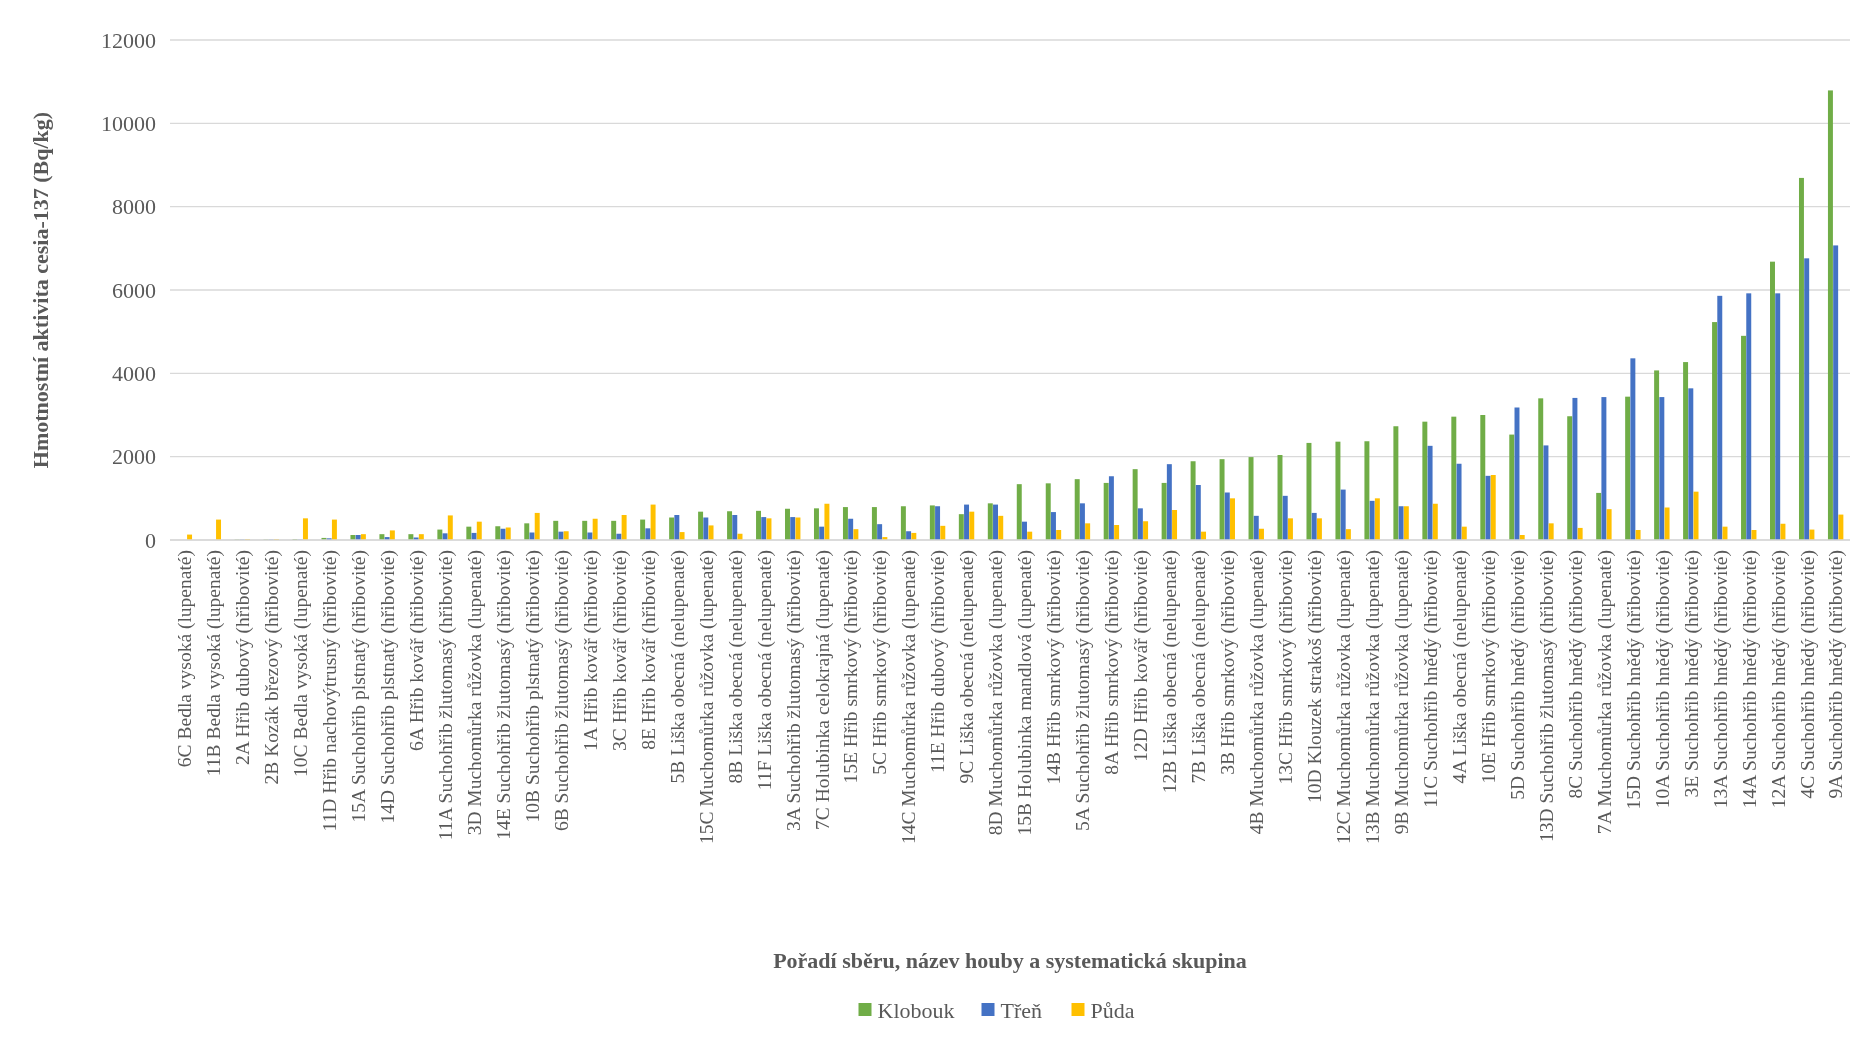  Describe the element at coordinates (1025, 693) in the screenshot. I see `x-tick-label: 15B Holubinka mandlová (lupenaté)` at that location.